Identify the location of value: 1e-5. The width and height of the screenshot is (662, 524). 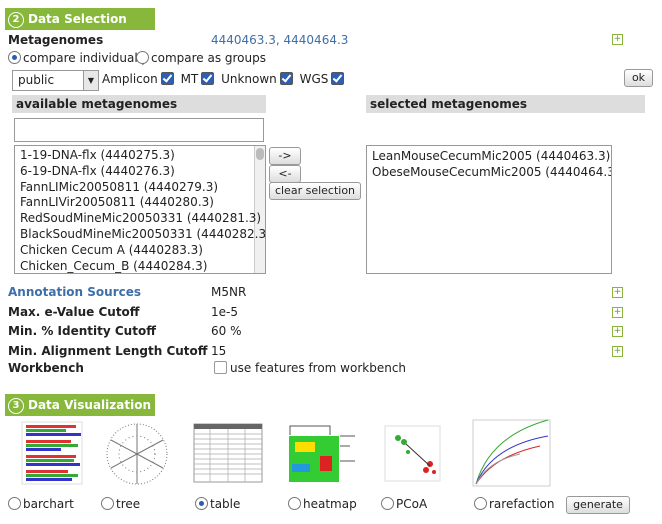
(224, 311).